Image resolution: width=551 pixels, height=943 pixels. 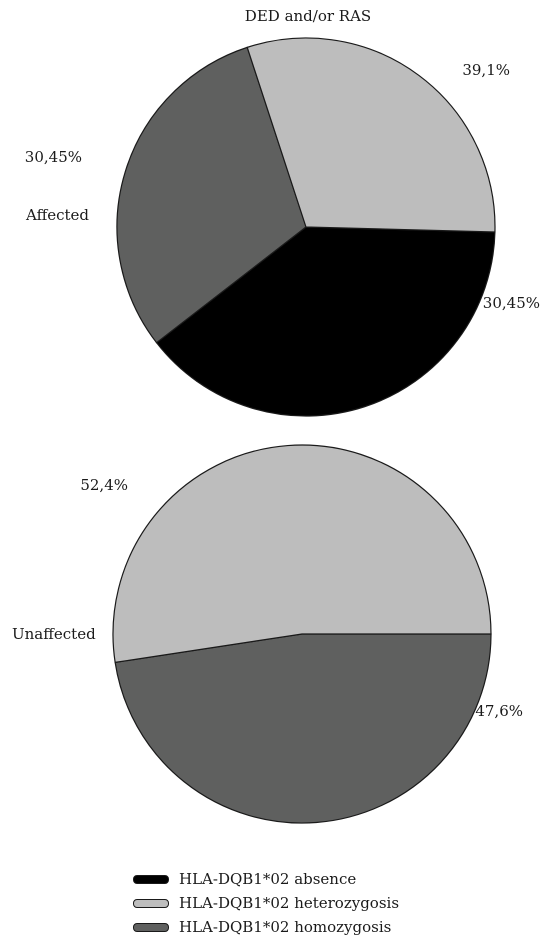 What do you see at coordinates (104, 485) in the screenshot?
I see `pie-2-slice-2-label: 52,4%` at bounding box center [104, 485].